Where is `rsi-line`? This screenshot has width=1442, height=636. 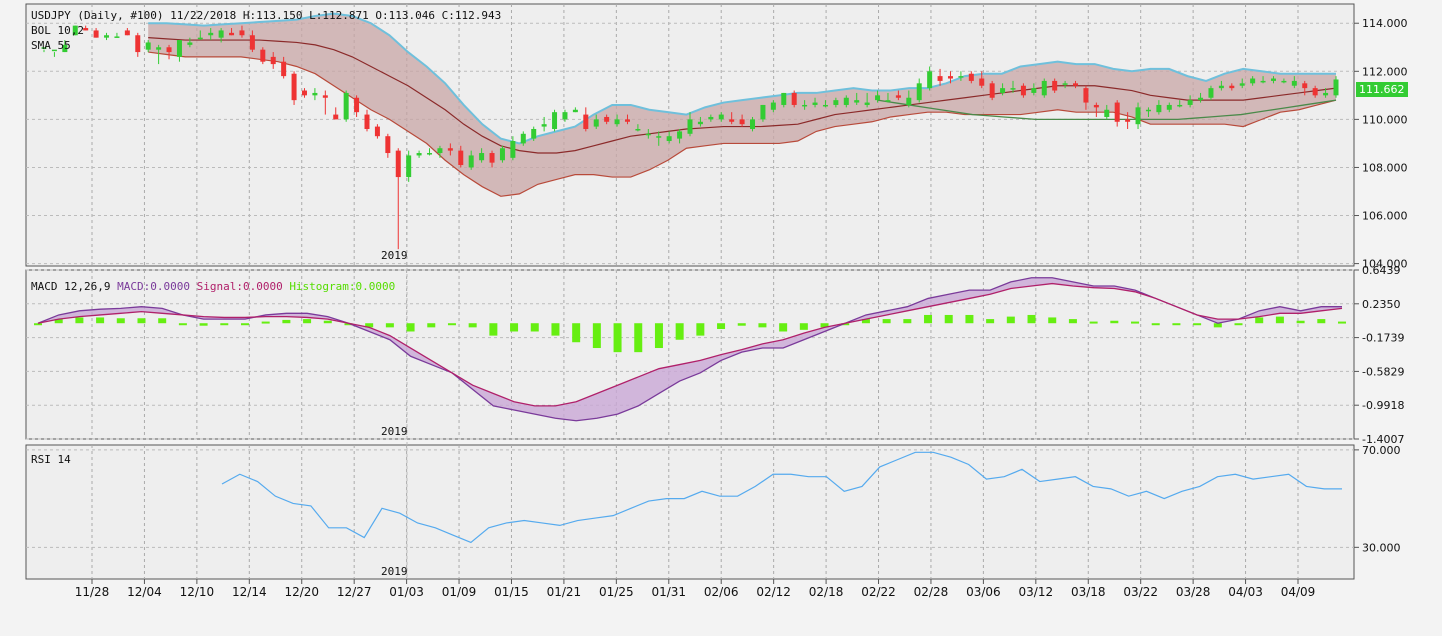
rsi-line is located at coordinates (781, 497).